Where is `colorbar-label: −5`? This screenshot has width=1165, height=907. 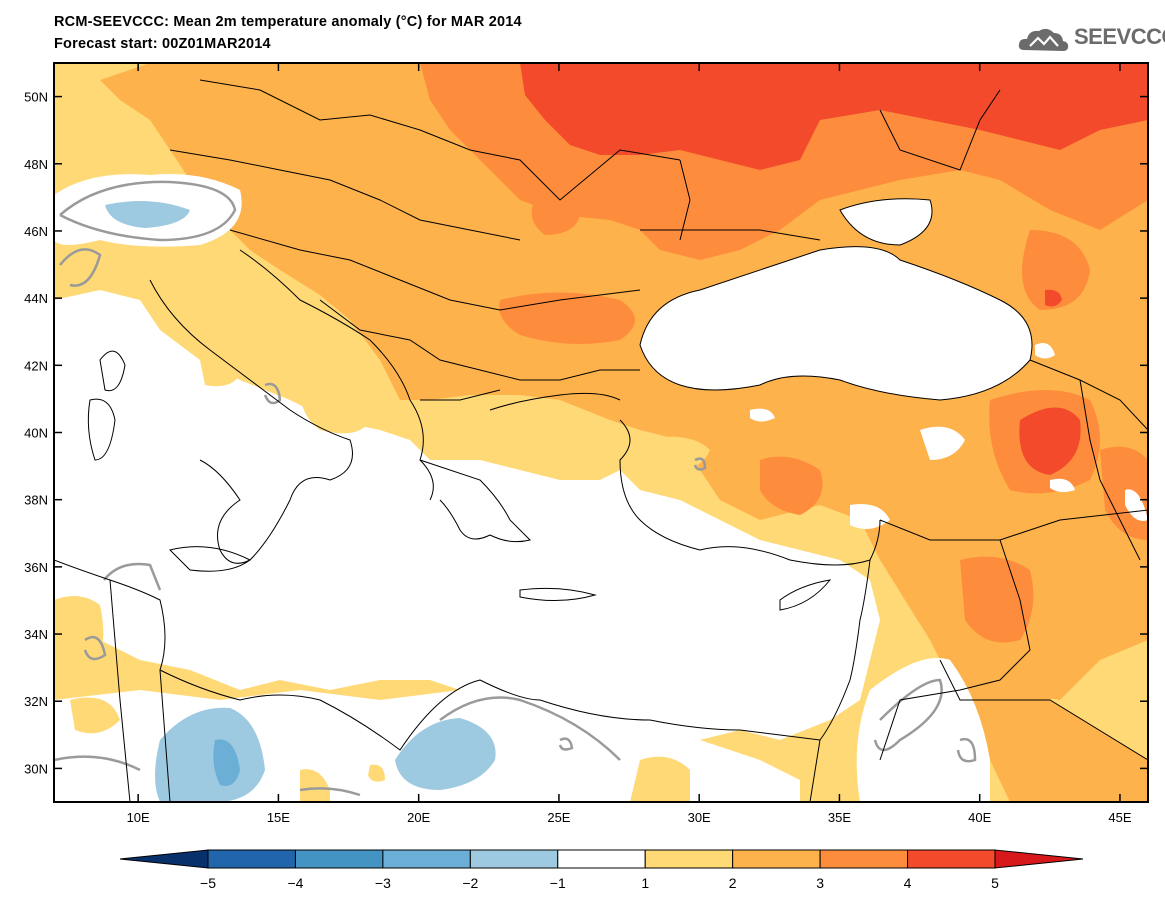
colorbar-label: −5 is located at coordinates (208, 883).